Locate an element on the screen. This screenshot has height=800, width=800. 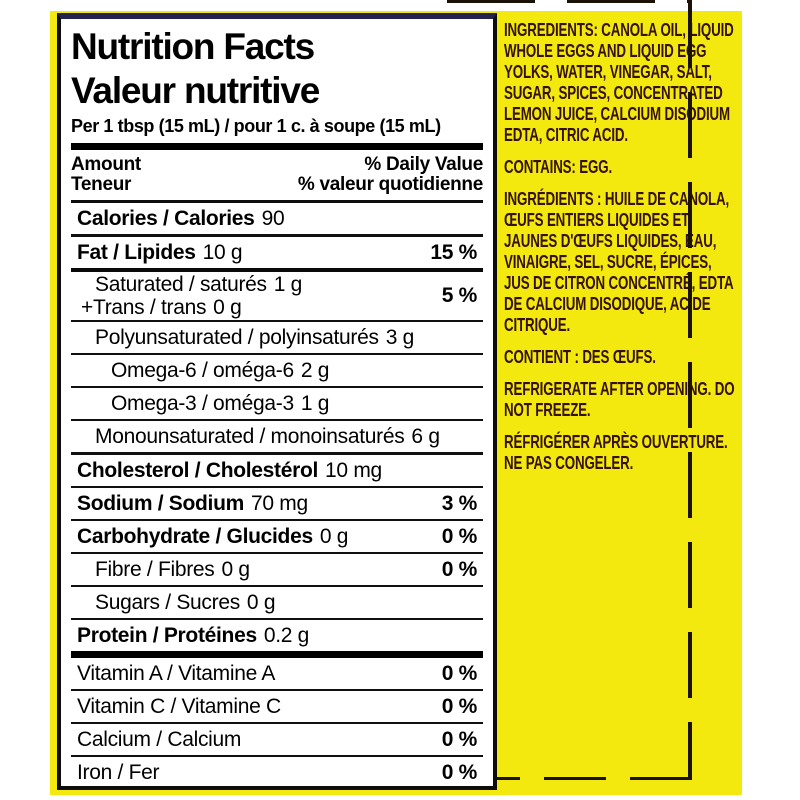
nutrition-row-omega-3: Omega-3 / oméga-3 1 g is located at coordinates (277, 404).